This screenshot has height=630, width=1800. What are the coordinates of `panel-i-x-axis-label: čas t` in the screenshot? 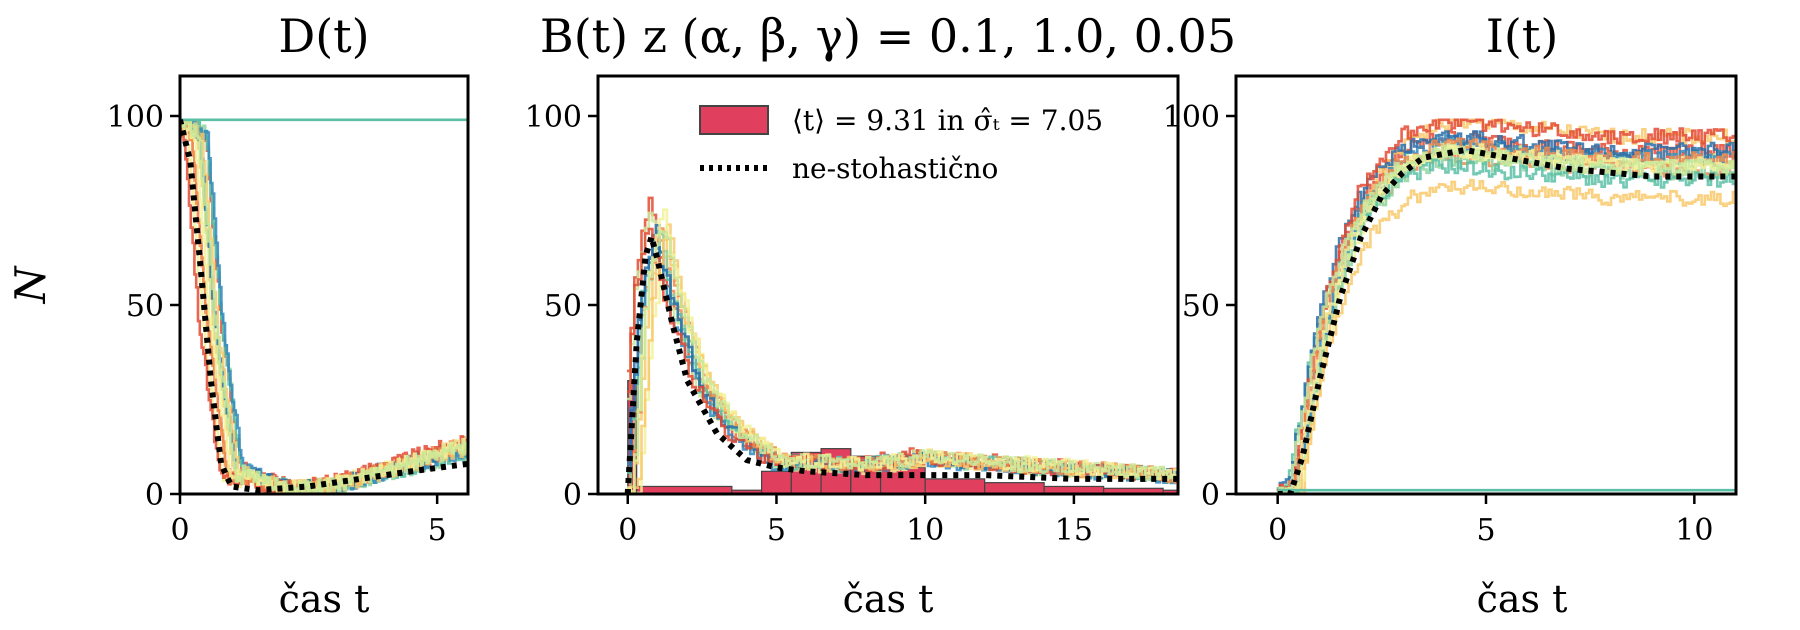 It's located at (1522, 599).